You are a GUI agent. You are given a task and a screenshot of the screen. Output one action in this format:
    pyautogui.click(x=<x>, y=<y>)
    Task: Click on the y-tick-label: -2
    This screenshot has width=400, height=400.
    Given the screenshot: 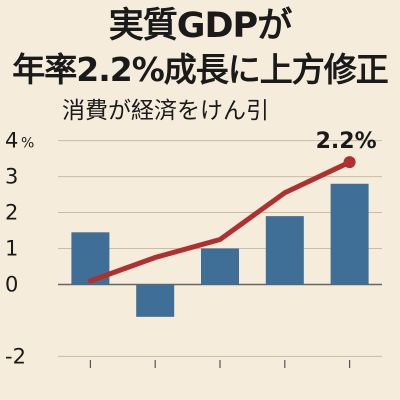 What is the action you would take?
    pyautogui.click(x=15, y=356)
    